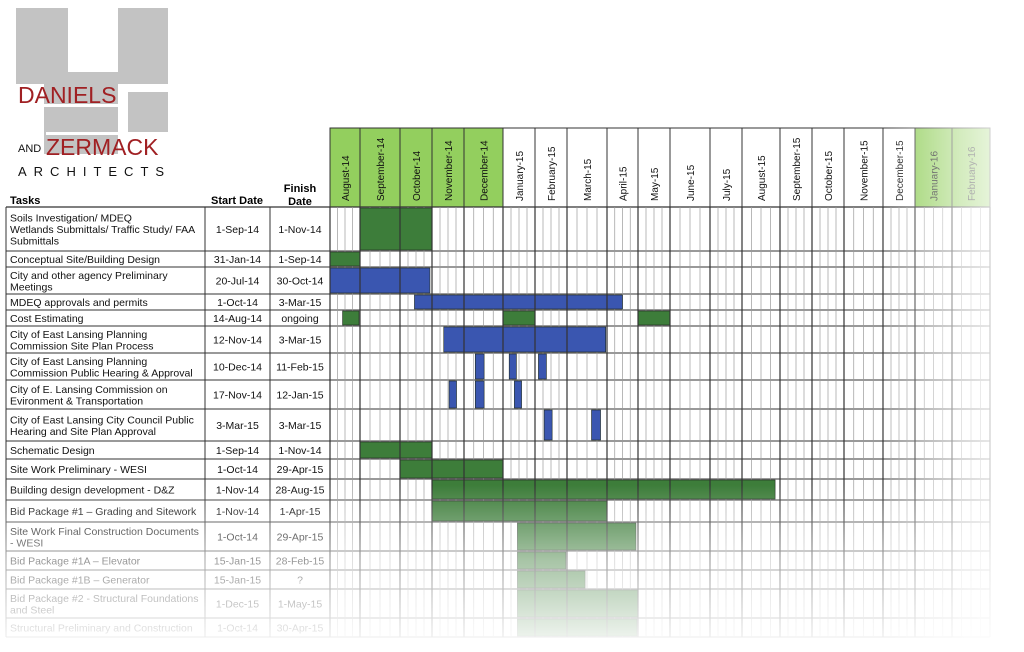 The image size is (1024, 652). Describe the element at coordinates (624, 183) in the screenshot. I see `month-label: April-15` at that location.